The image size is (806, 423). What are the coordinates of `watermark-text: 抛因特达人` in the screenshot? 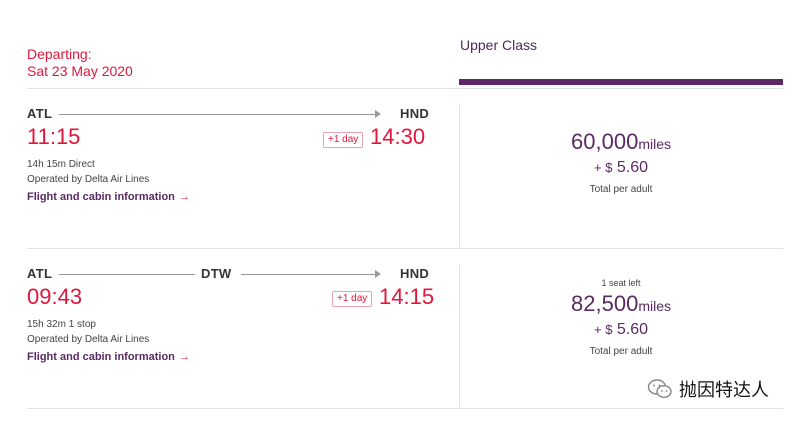 It's located at (724, 390).